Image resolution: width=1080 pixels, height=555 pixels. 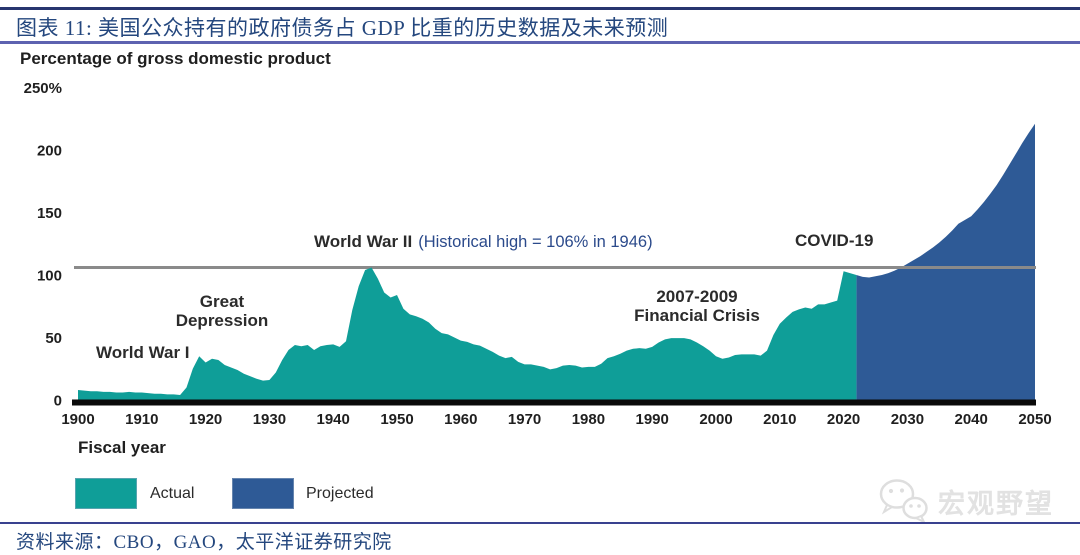 What do you see at coordinates (460, 419) in the screenshot?
I see `x-tick-1960: 1960` at bounding box center [460, 419].